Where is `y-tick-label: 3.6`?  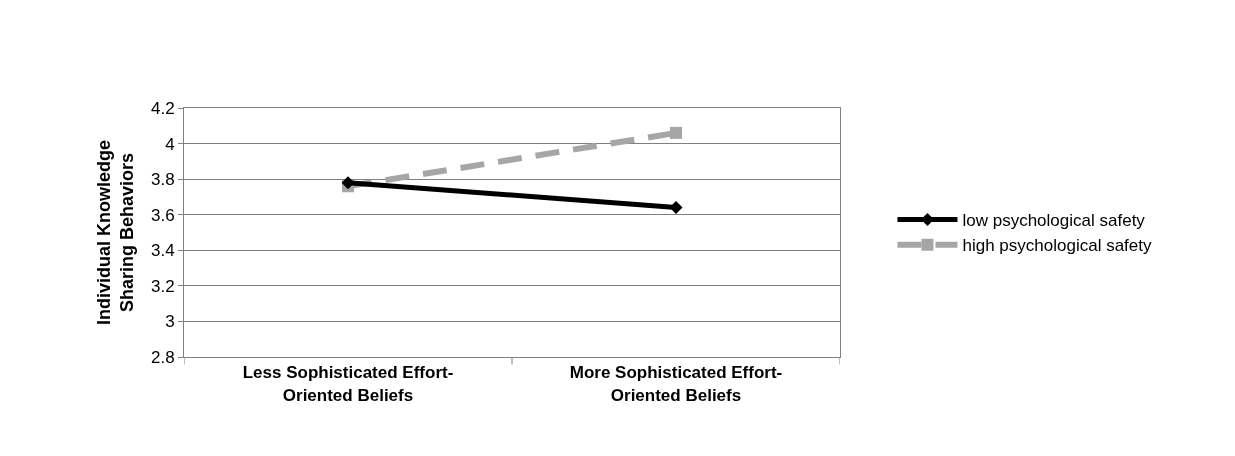
y-tick-label: 3.6 is located at coordinates (162, 215).